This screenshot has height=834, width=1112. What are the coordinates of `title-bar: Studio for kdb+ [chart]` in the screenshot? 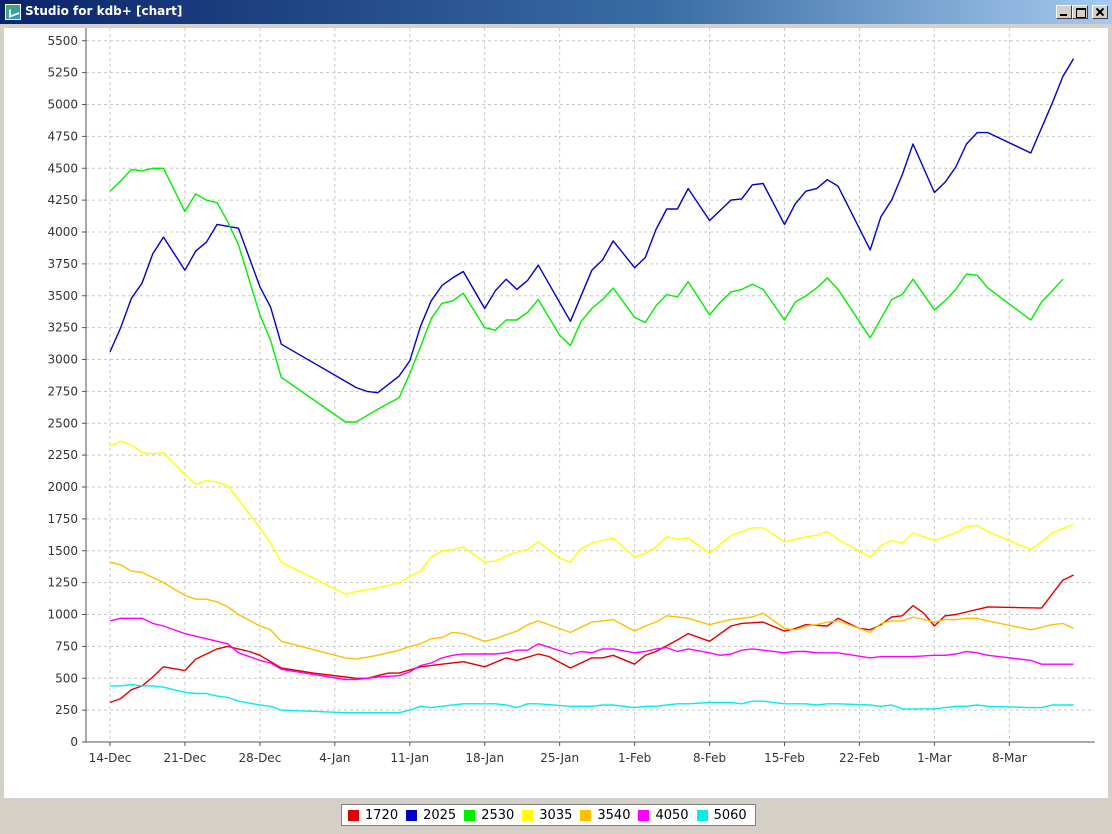 It's located at (556, 12).